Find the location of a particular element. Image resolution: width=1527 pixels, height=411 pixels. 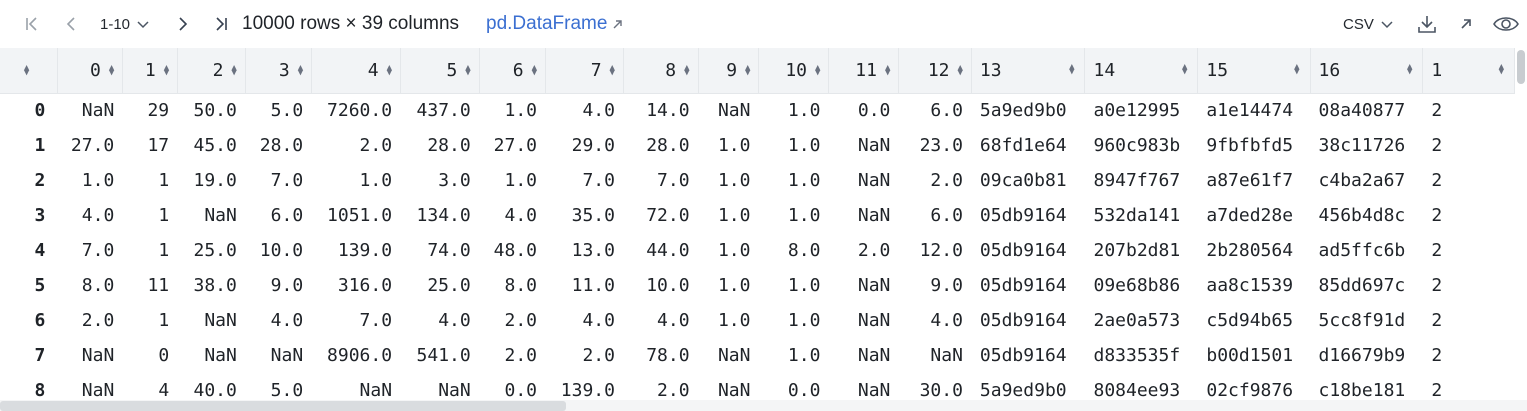

column-header-label: 14 is located at coordinates (1104, 70).